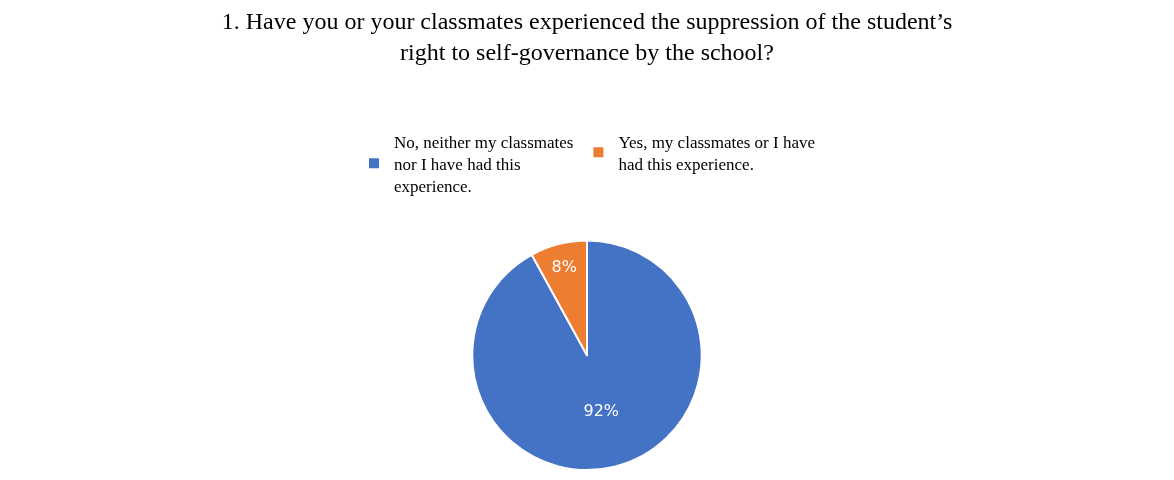 This screenshot has width=1174, height=480. What do you see at coordinates (716, 153) in the screenshot?
I see `legend-label: Yes, my classmates or I have had this experience.` at bounding box center [716, 153].